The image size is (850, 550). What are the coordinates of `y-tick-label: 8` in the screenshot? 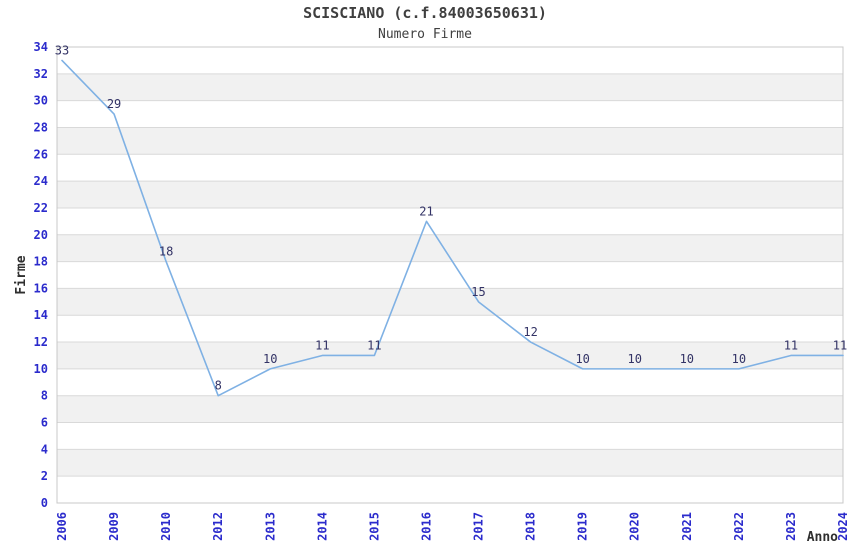 It's located at (44, 396).